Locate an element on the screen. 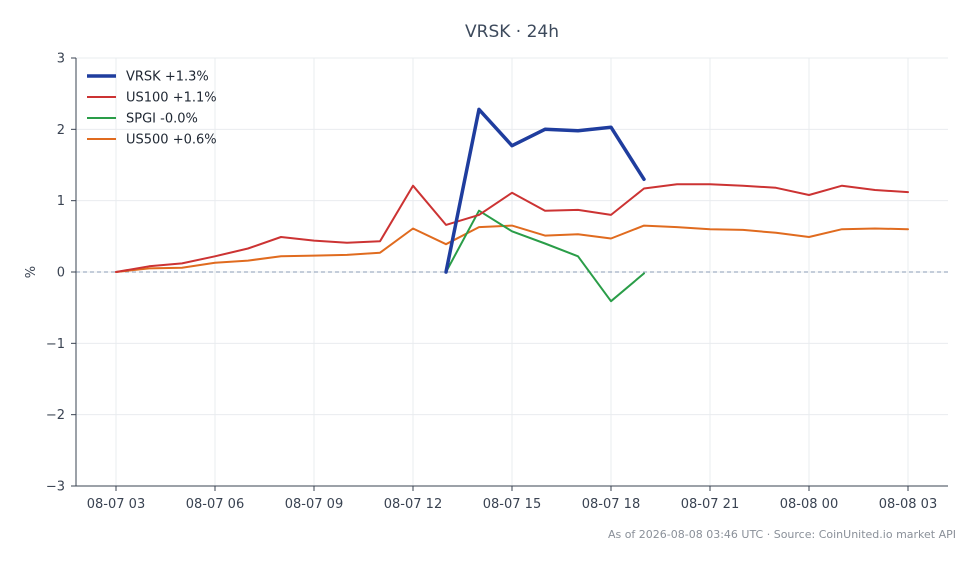  y-axis-ticks: 3 2 1 0 −1 −2 −3 is located at coordinates (61, 273).